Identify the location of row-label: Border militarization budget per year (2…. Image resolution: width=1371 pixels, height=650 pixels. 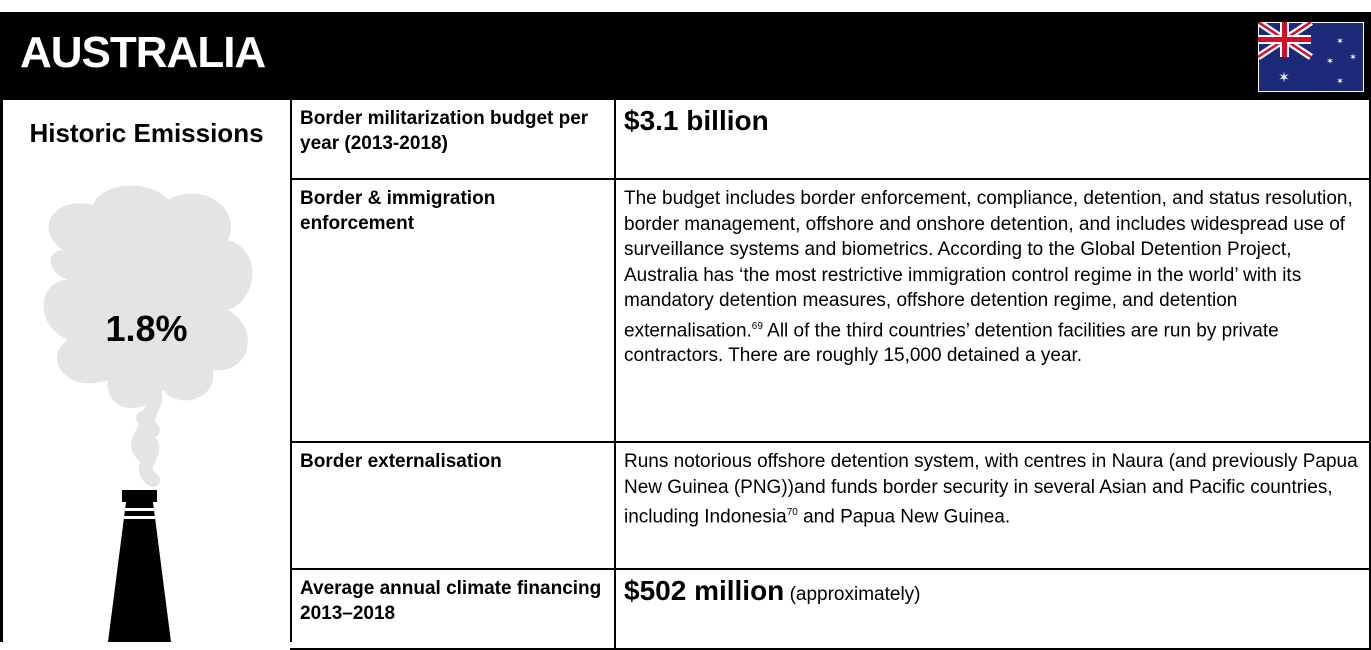
(453, 140).